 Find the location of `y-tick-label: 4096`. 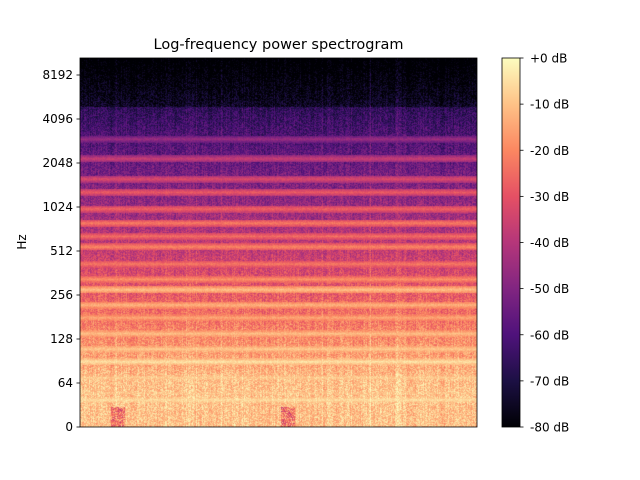

y-tick-label: 4096 is located at coordinates (57, 119).